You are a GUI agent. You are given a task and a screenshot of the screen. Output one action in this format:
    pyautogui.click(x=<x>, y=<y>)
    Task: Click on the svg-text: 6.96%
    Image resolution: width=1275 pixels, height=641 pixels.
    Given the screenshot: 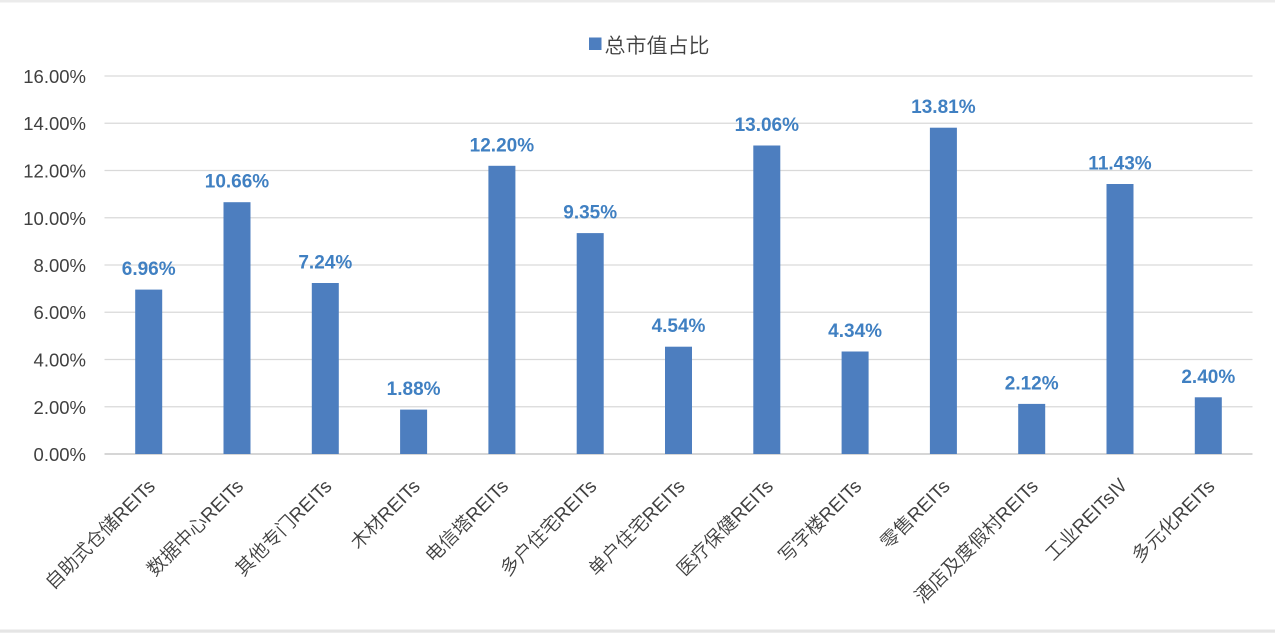 What is the action you would take?
    pyautogui.click(x=149, y=269)
    